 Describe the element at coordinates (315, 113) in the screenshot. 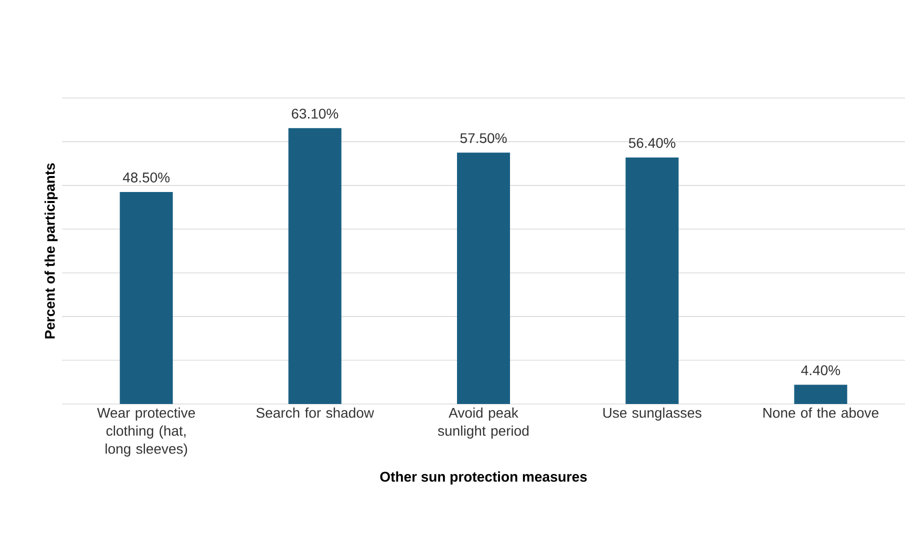

I see `data-label: 63.10%` at that location.